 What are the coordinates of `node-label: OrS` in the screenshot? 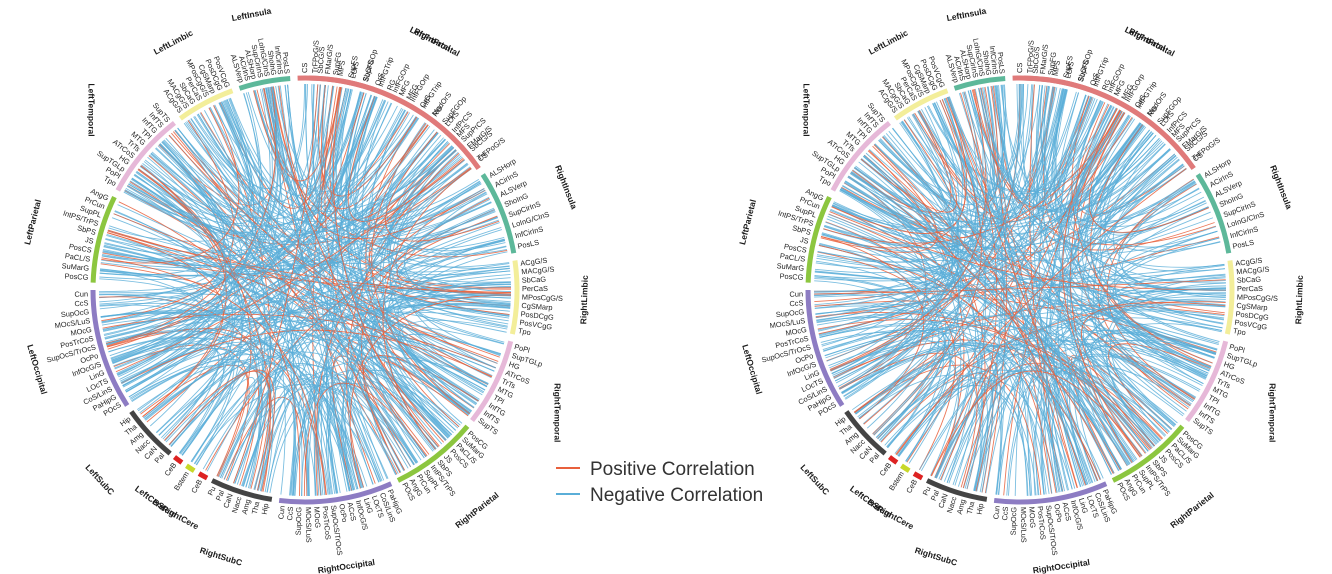 It's located at (379, 78).